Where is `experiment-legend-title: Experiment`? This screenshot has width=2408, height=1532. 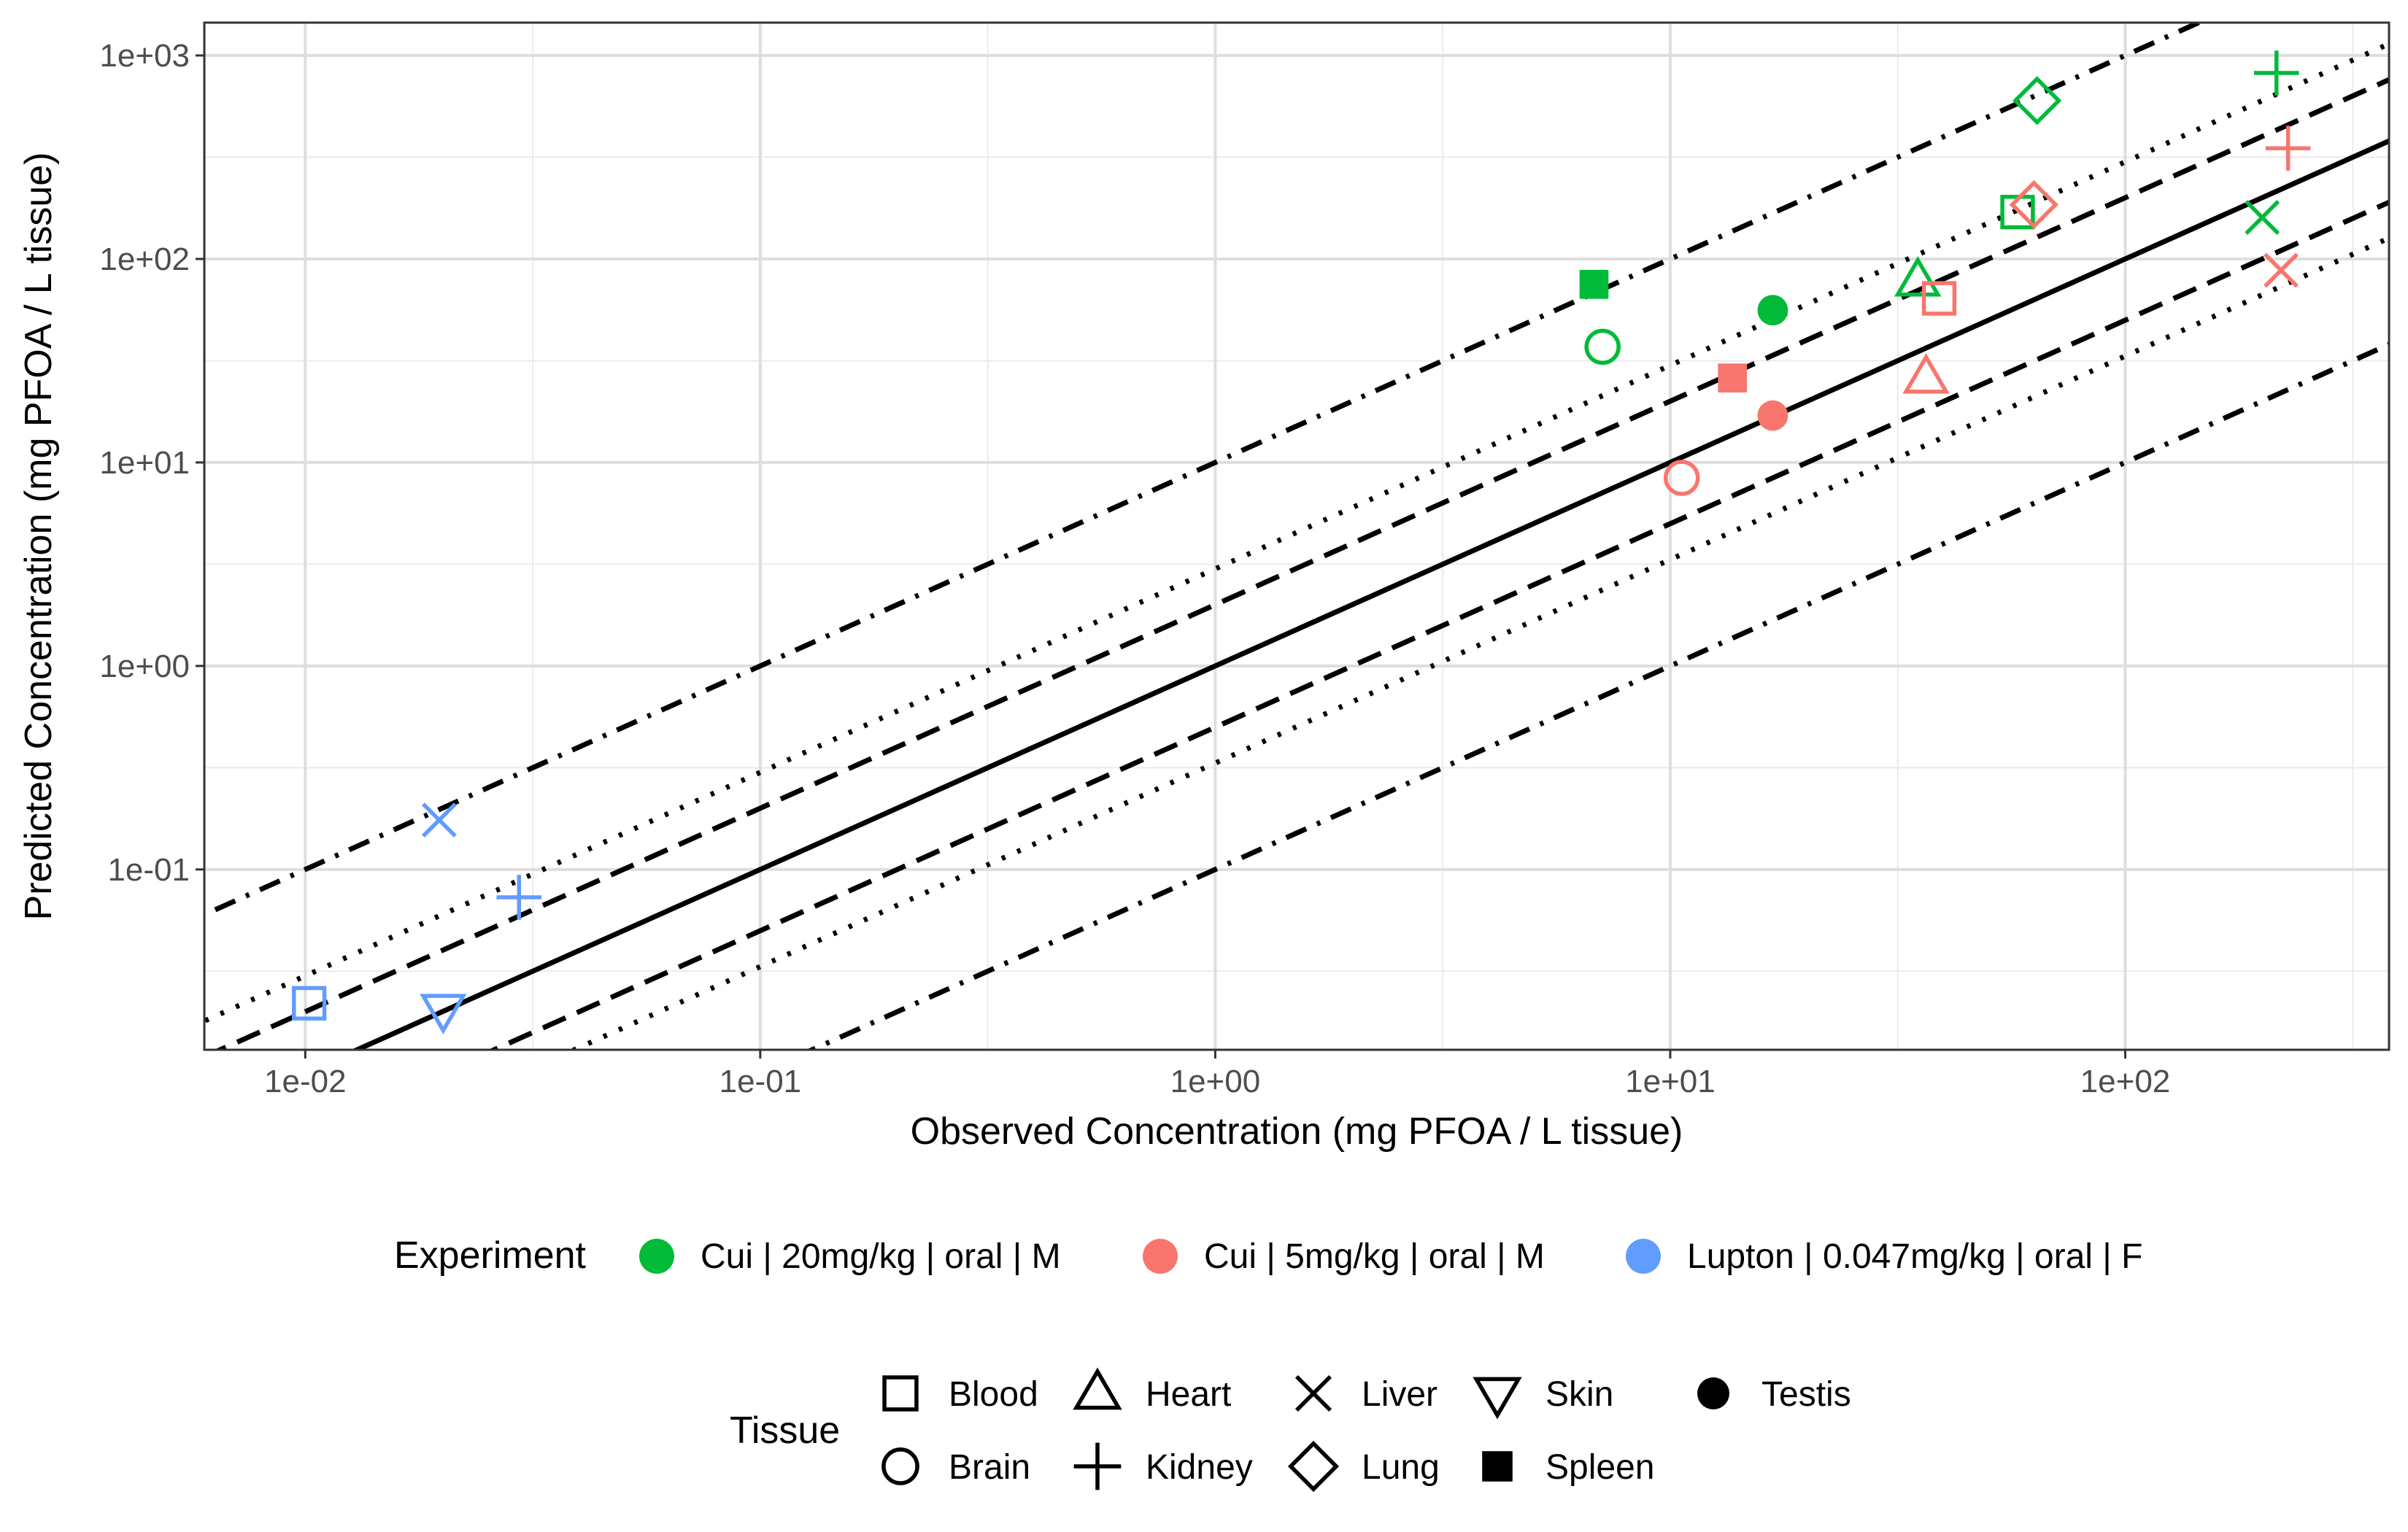
experiment-legend-title: Experiment is located at coordinates (491, 1256).